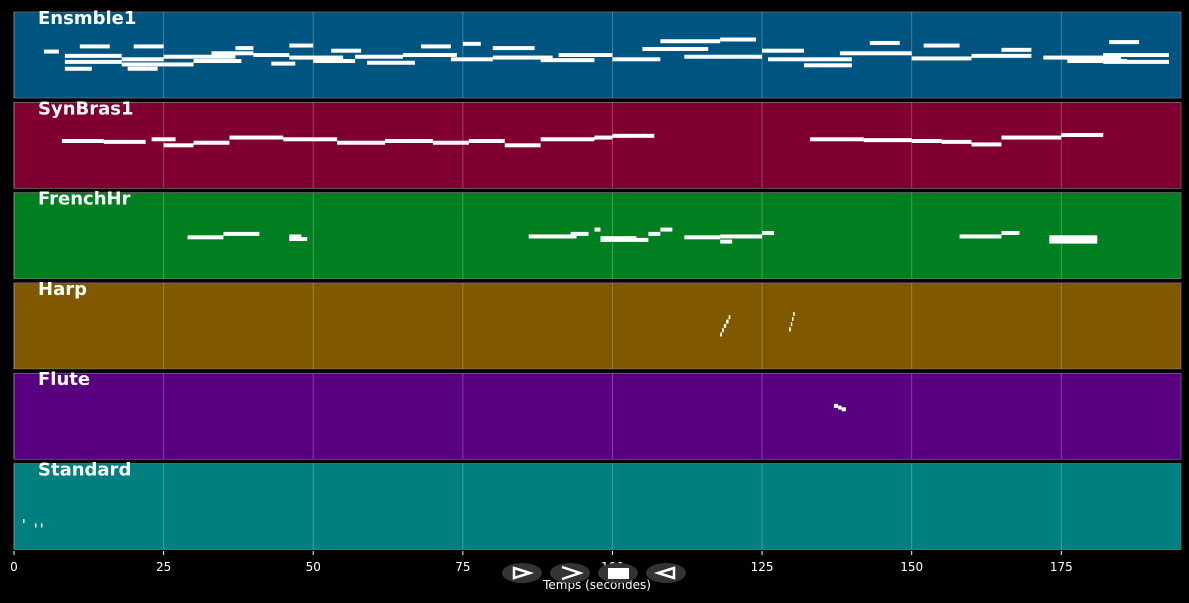  I want to click on x-tick-label: 50, so click(313, 567).